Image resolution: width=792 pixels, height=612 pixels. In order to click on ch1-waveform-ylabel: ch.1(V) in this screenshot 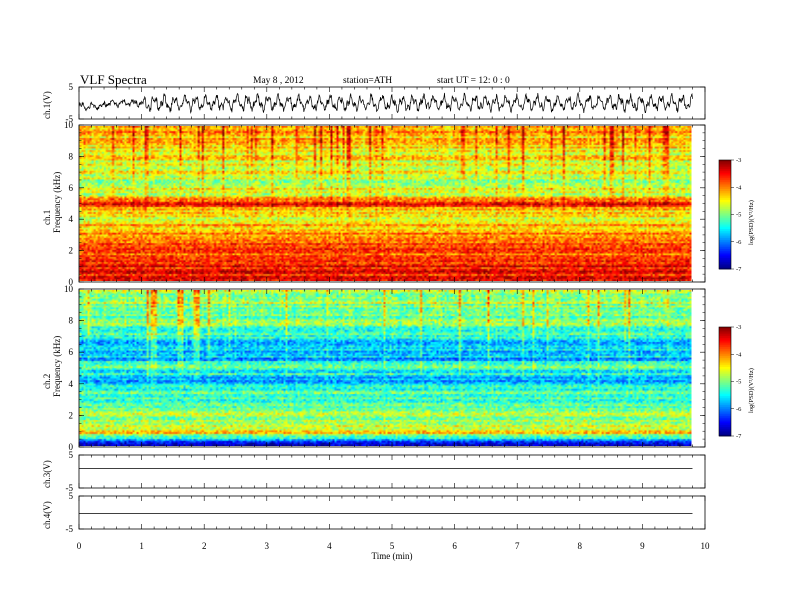, I will do `click(47, 105)`.